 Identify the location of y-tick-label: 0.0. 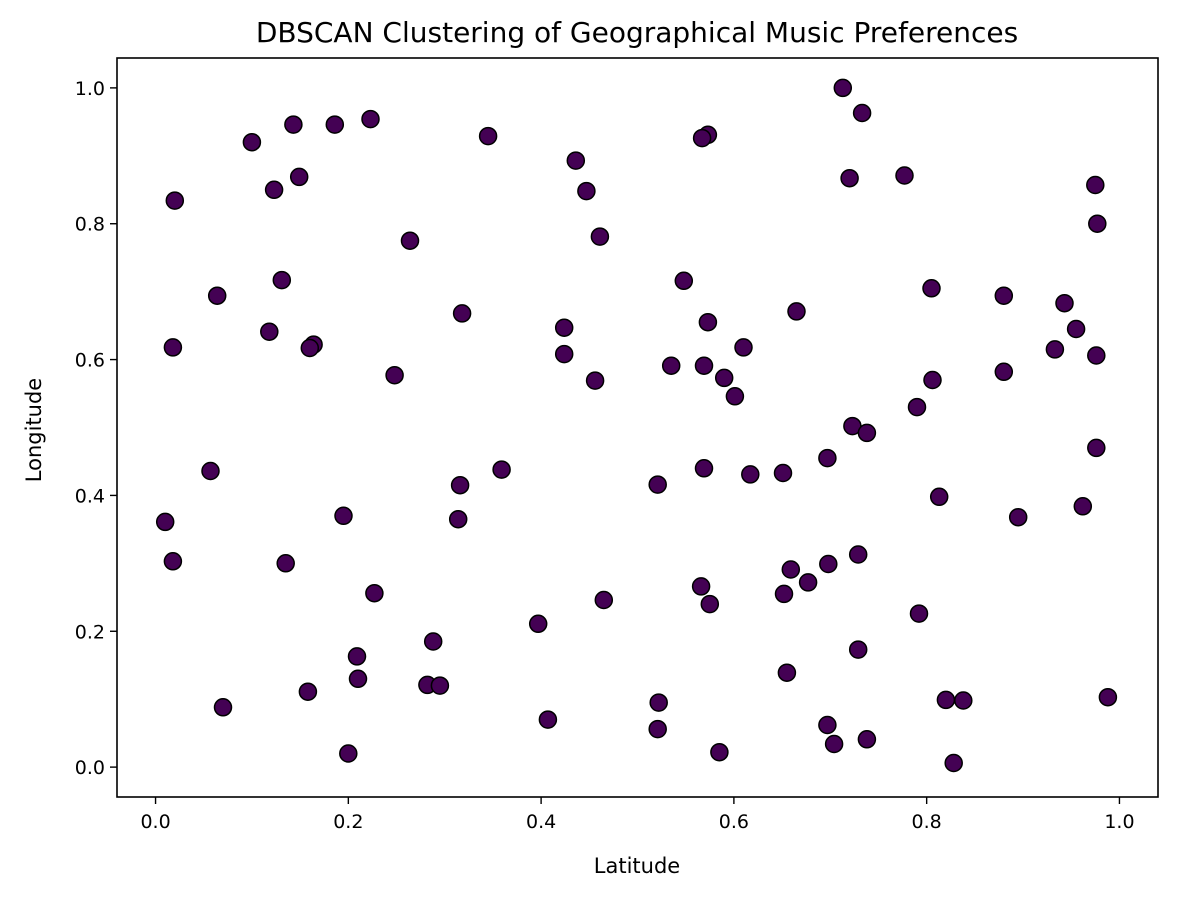
(90, 768).